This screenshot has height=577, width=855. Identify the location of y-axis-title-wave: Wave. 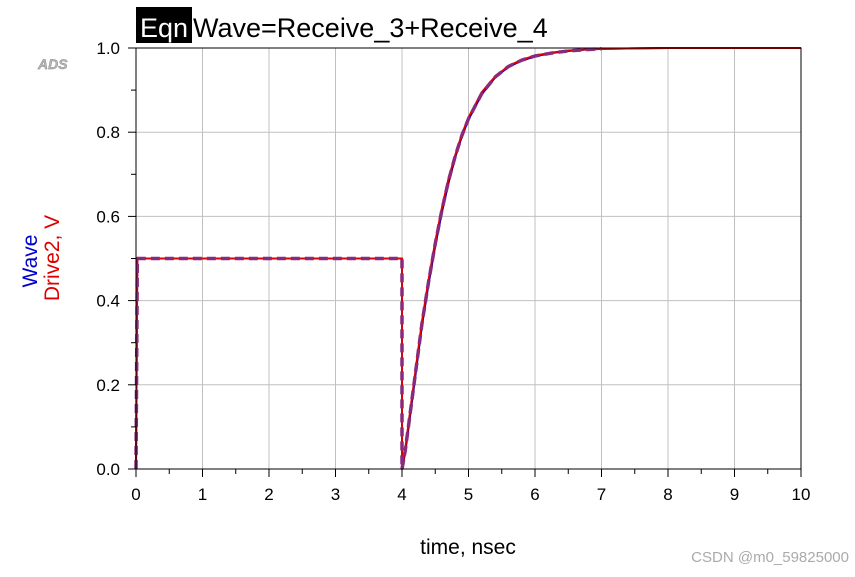
(30, 261).